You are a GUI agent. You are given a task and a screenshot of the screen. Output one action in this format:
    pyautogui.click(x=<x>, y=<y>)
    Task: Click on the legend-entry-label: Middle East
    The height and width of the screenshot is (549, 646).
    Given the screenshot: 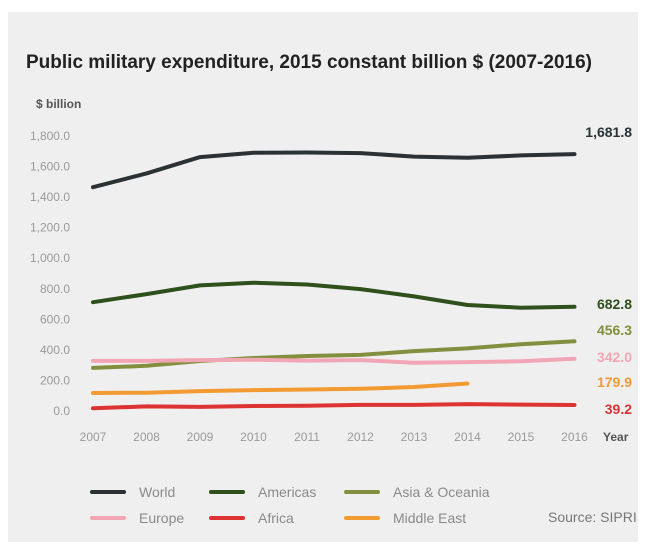 What is the action you would take?
    pyautogui.click(x=429, y=518)
    